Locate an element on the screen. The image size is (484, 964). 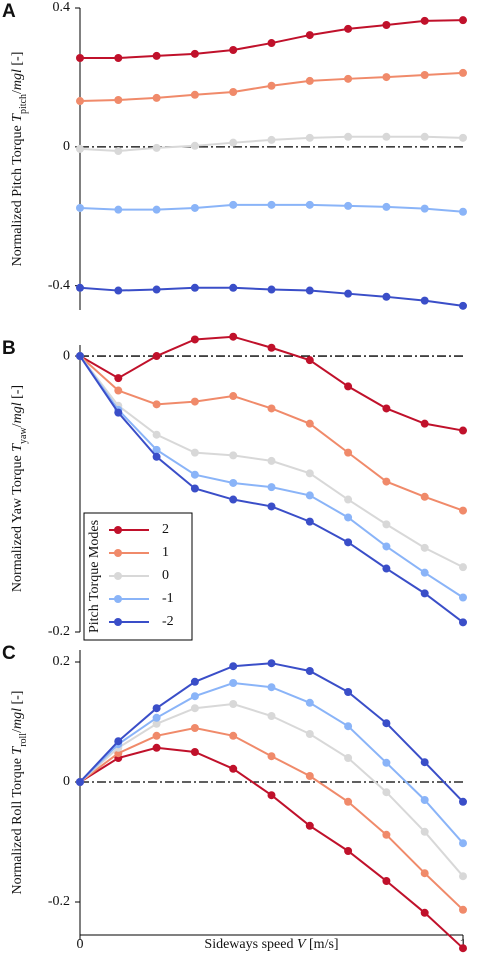
y-label-part: roll is located at coordinates (23, 740).